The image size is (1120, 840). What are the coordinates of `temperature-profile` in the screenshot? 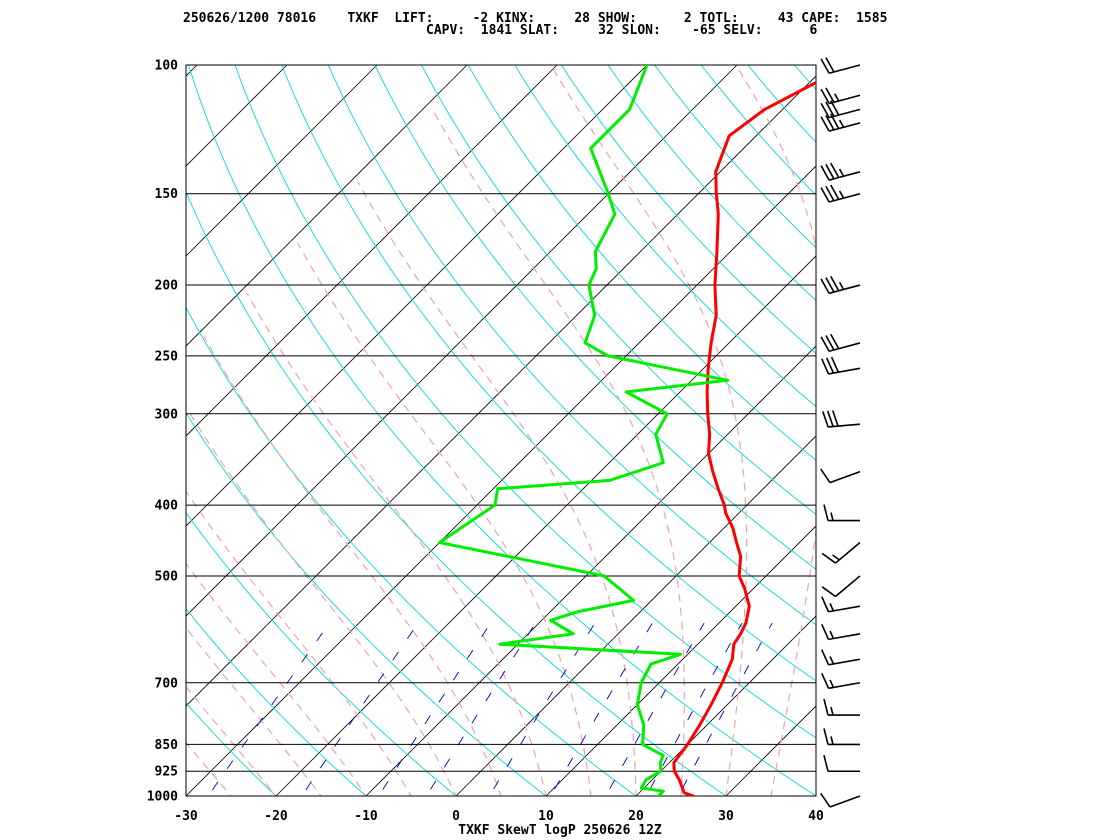 It's located at (744, 438).